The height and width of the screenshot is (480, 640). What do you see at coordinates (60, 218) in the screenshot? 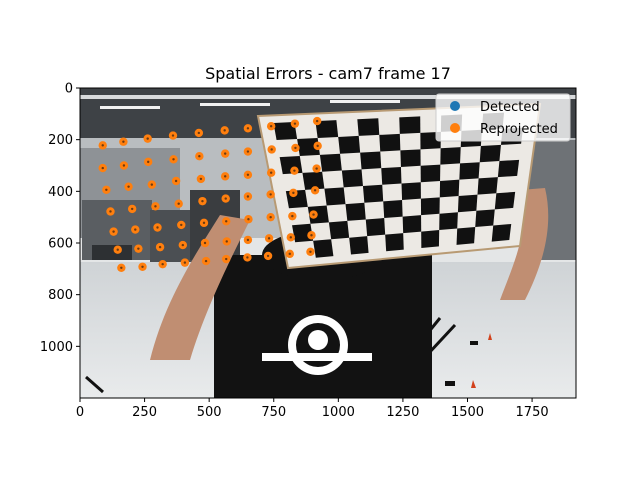
I see `y-axis: 0 200 400 600 800 1000` at bounding box center [60, 218].